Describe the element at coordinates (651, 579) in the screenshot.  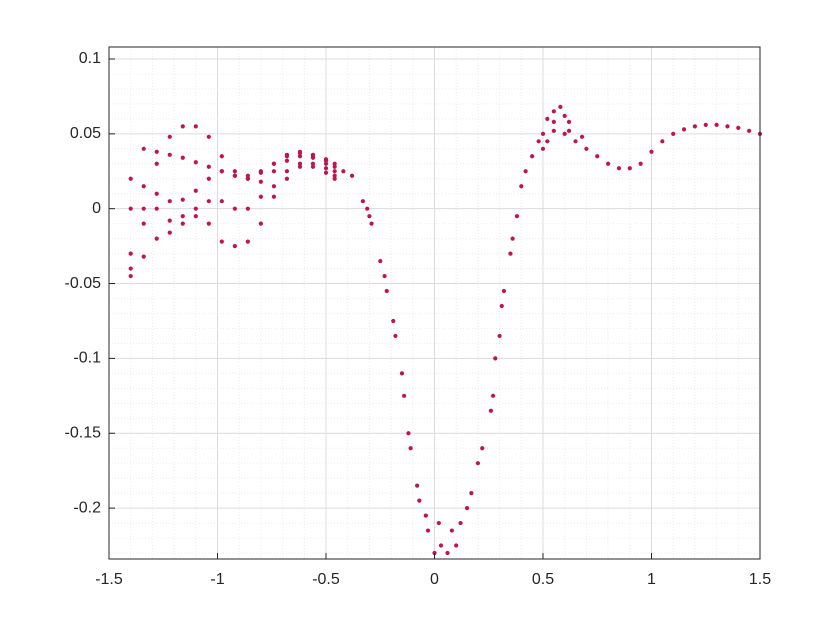
I see `x-tick-label: 1` at that location.